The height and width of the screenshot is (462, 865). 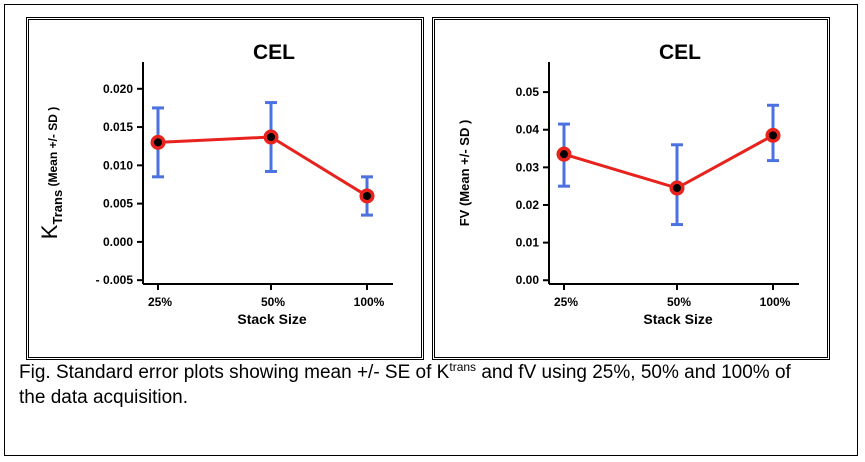 I want to click on ktrans-y-tick-label: 0.020, so click(x=118, y=89).